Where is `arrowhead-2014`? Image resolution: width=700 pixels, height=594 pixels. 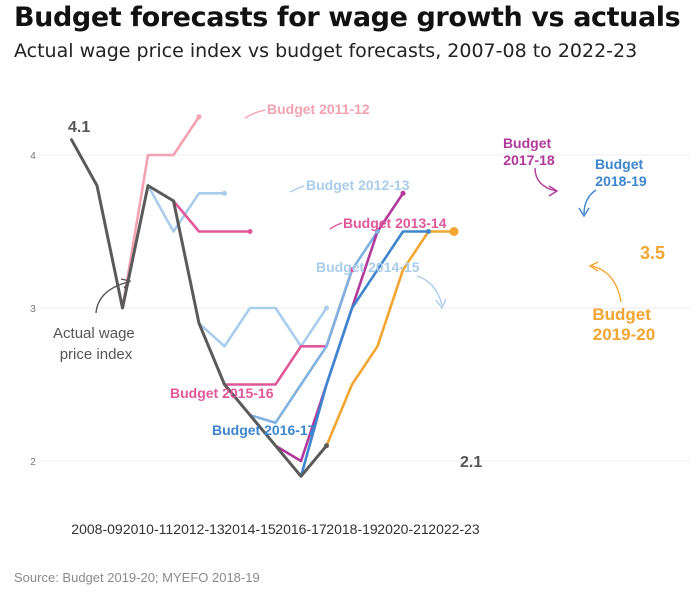
arrowhead-2014 is located at coordinates (441, 304).